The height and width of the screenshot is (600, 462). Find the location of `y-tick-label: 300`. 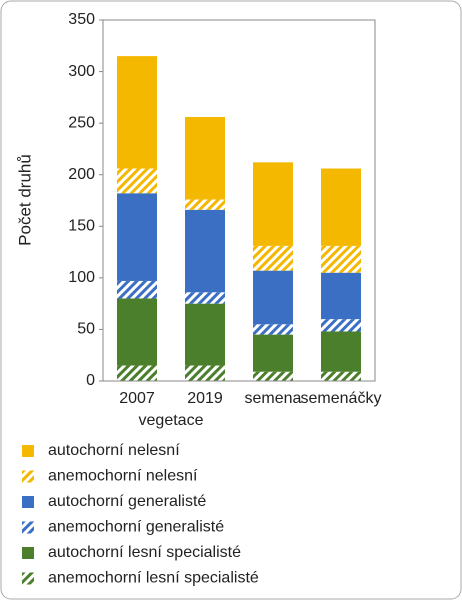

y-tick-label: 300 is located at coordinates (81, 71).